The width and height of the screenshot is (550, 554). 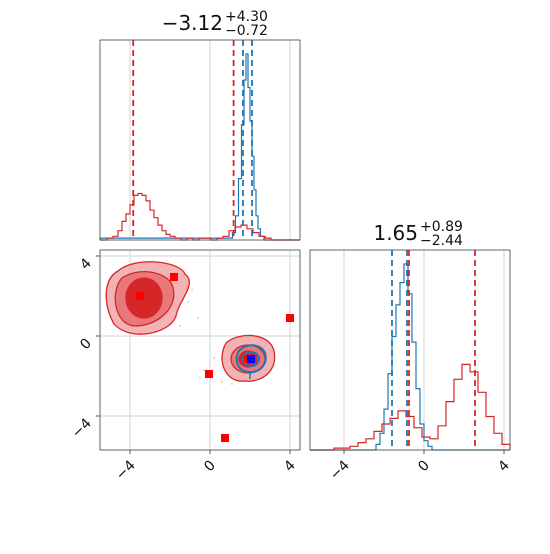 I want to click on panel-title-lower-error: −2.44, so click(x=441, y=241).